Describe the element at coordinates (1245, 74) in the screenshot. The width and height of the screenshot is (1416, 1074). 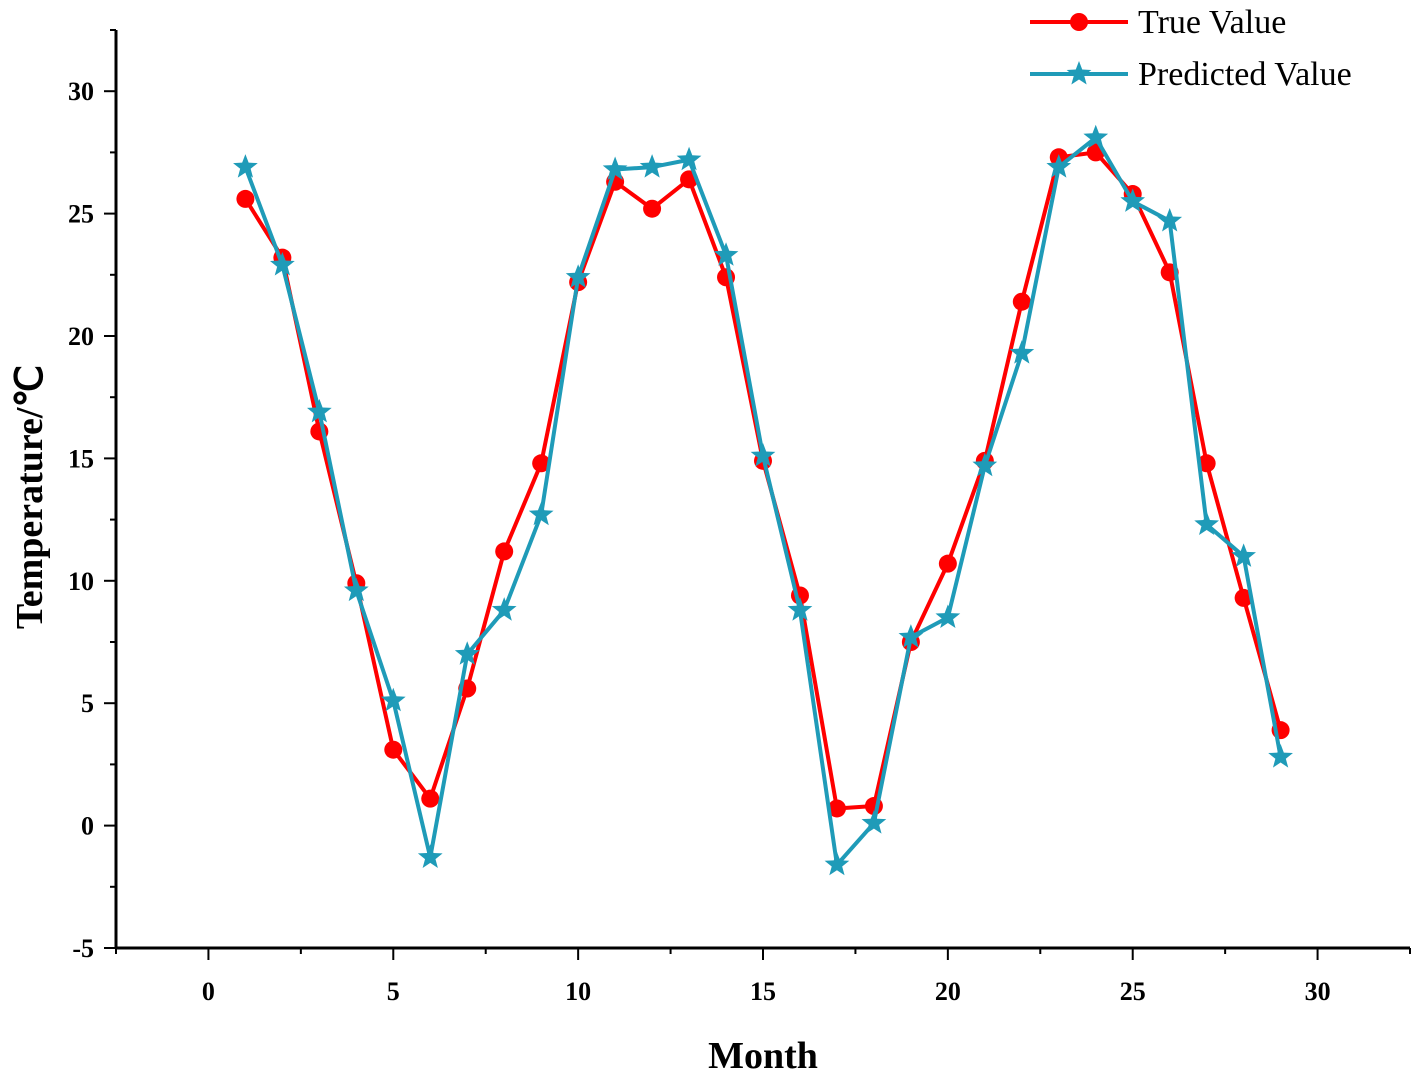
I see `legend-label: Predicted Value` at that location.